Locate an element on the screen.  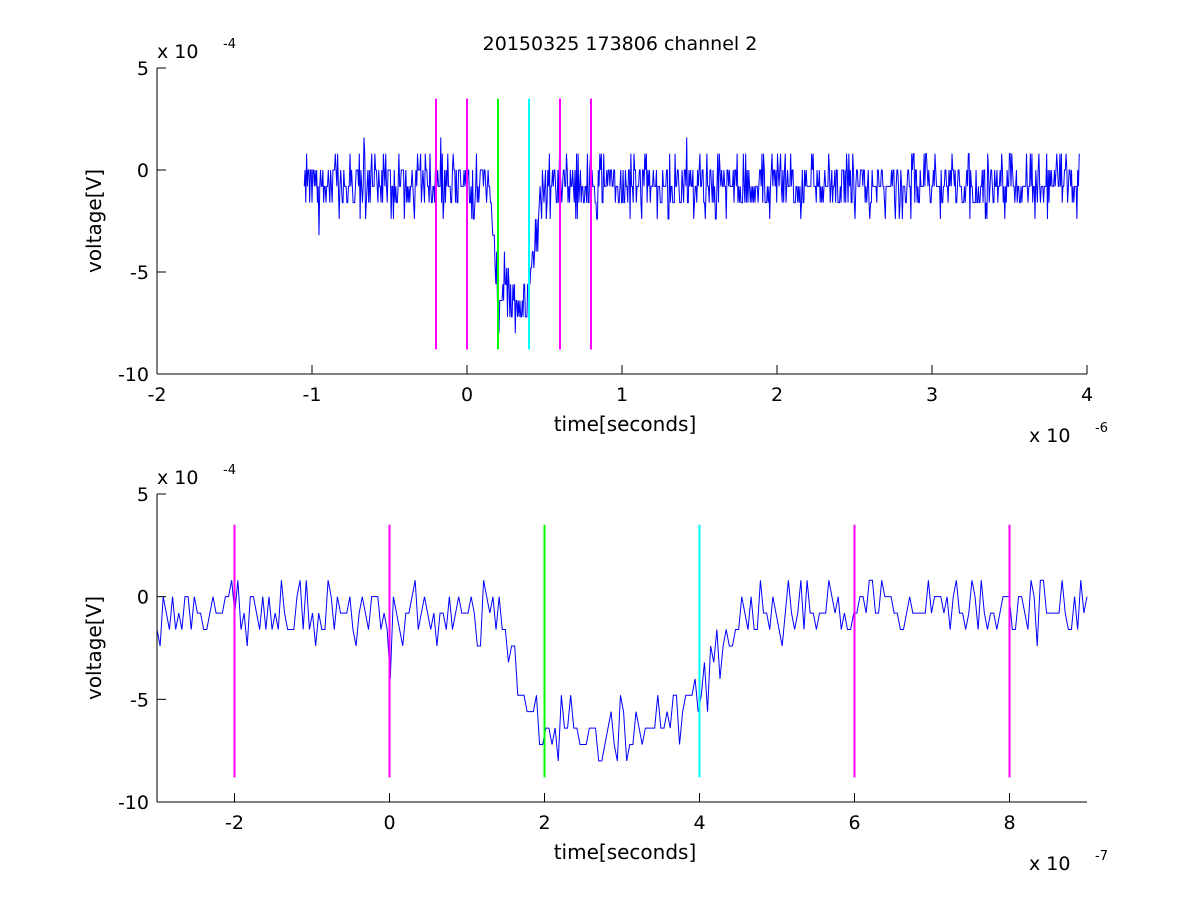
series-line is located at coordinates (691, 235).